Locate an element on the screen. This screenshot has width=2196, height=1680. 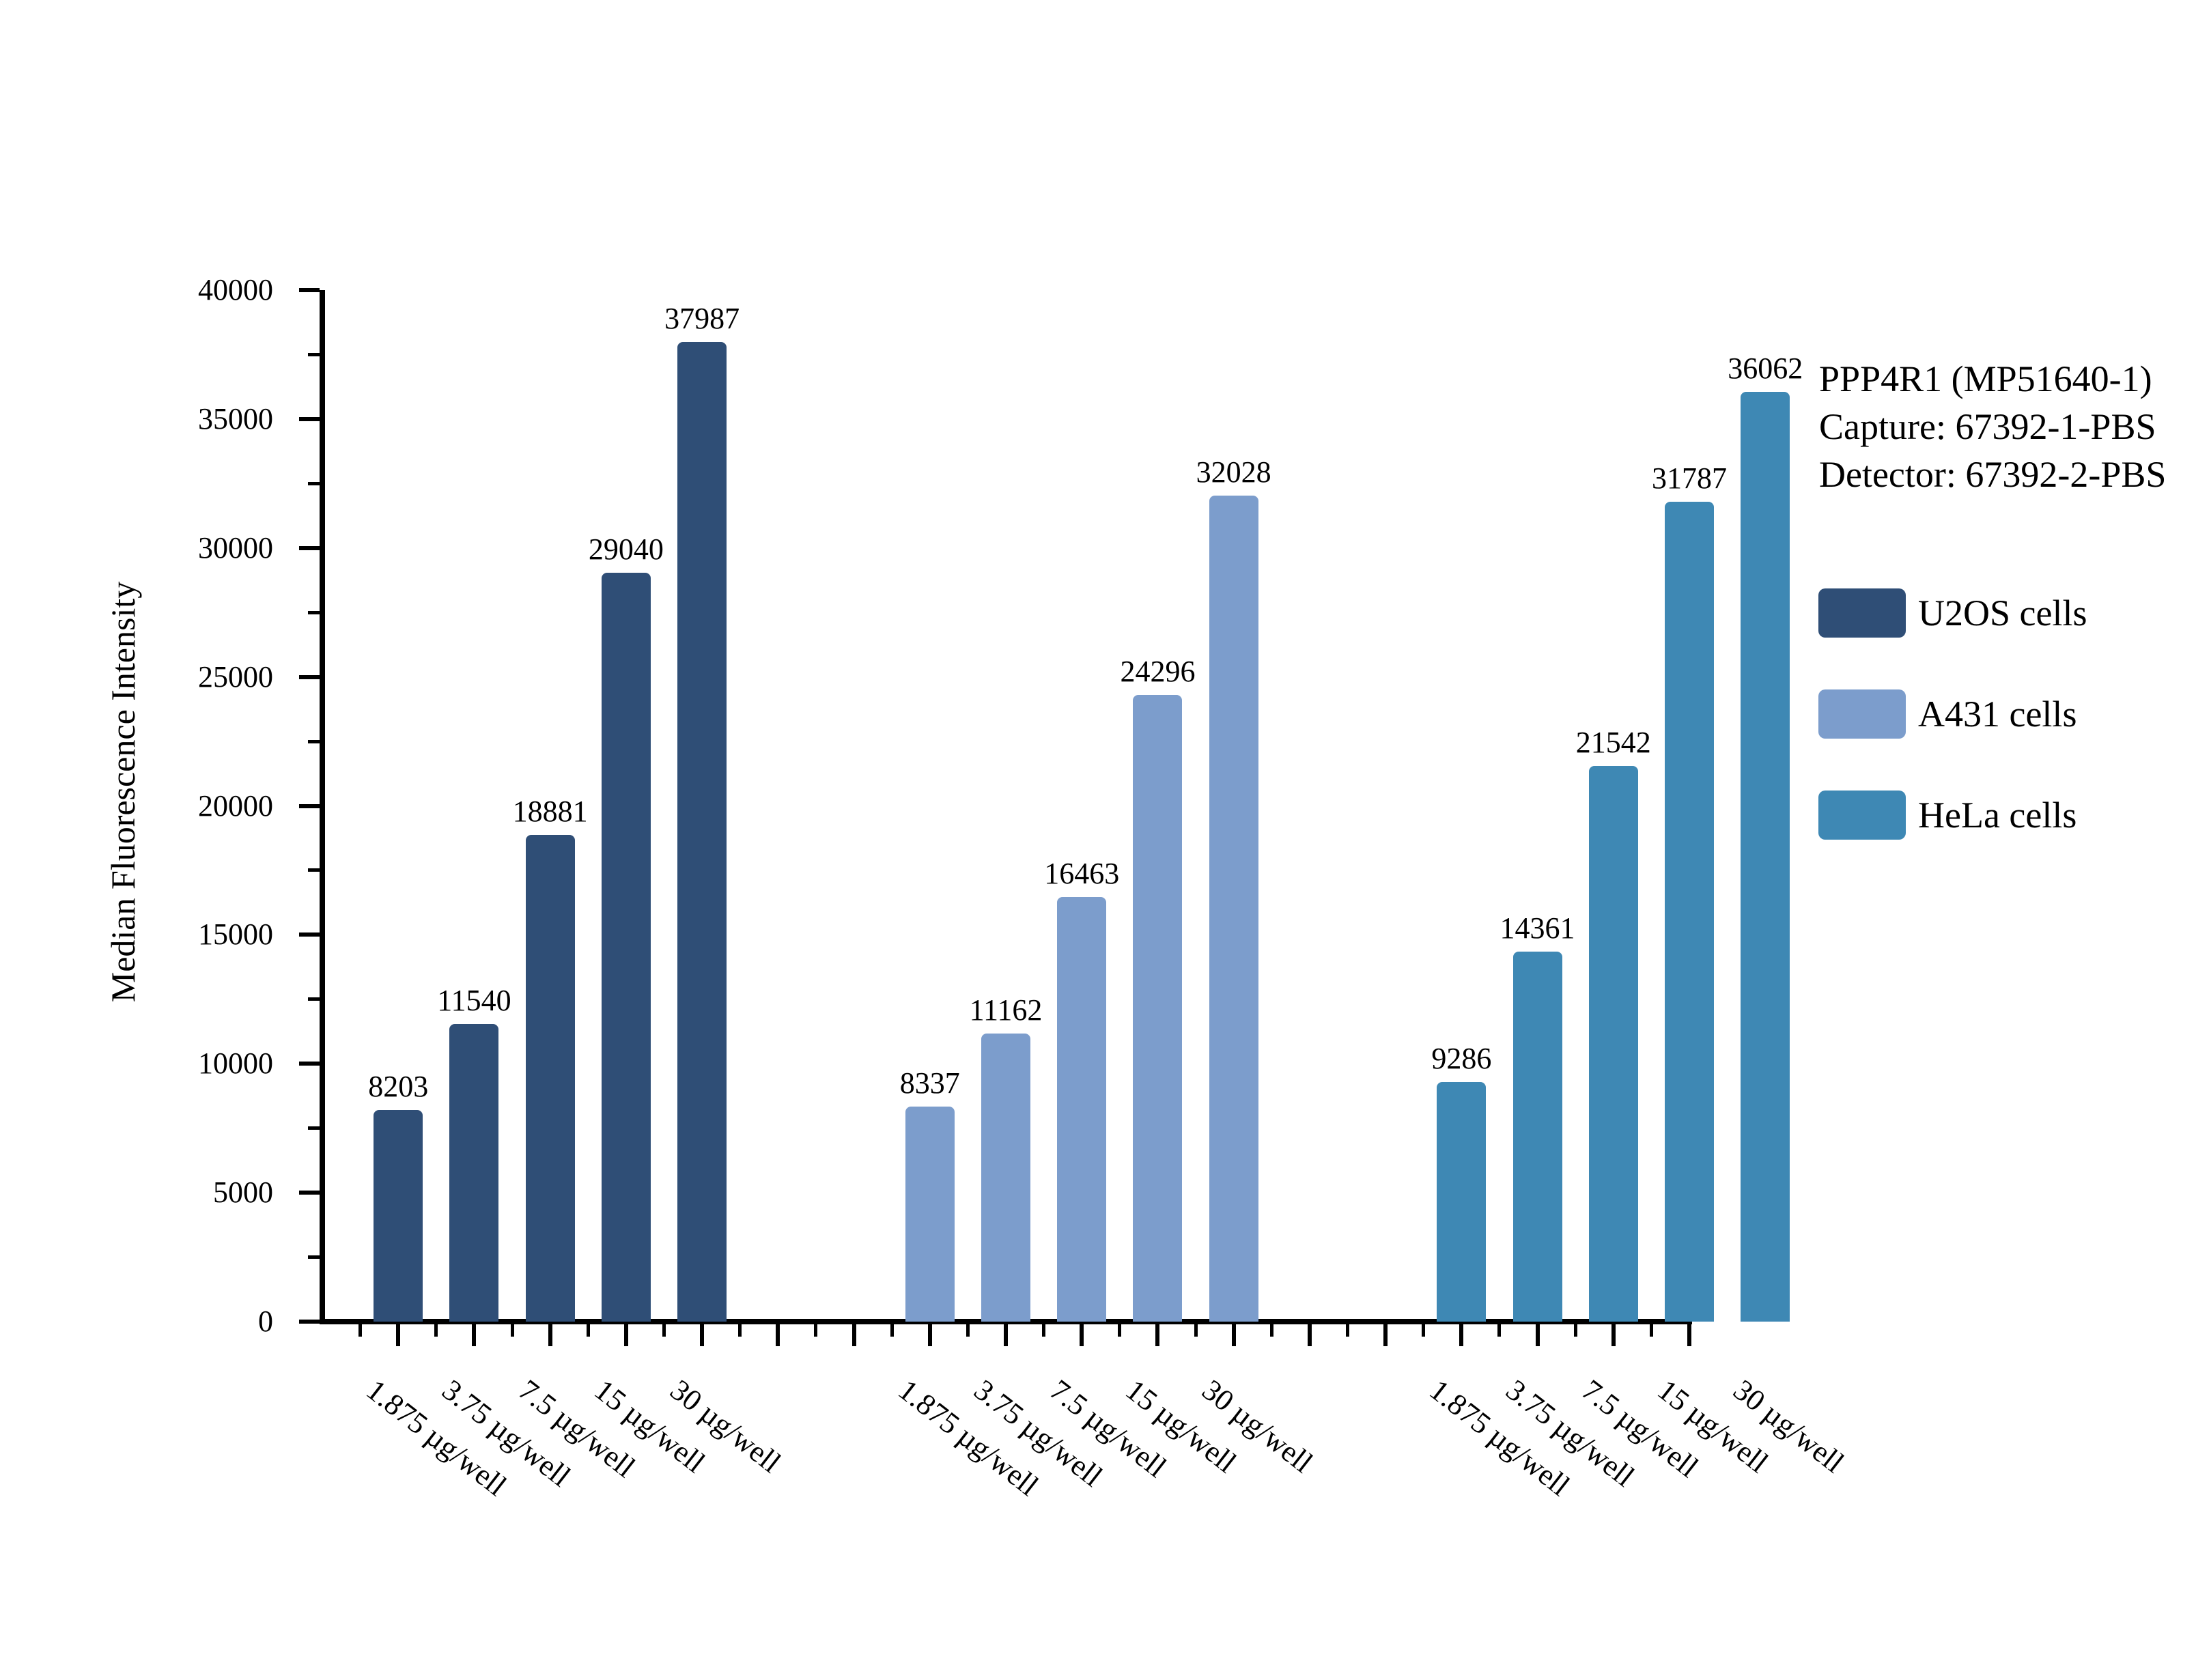
bar-u2os-3.75 µg/well is located at coordinates (474, 1173).